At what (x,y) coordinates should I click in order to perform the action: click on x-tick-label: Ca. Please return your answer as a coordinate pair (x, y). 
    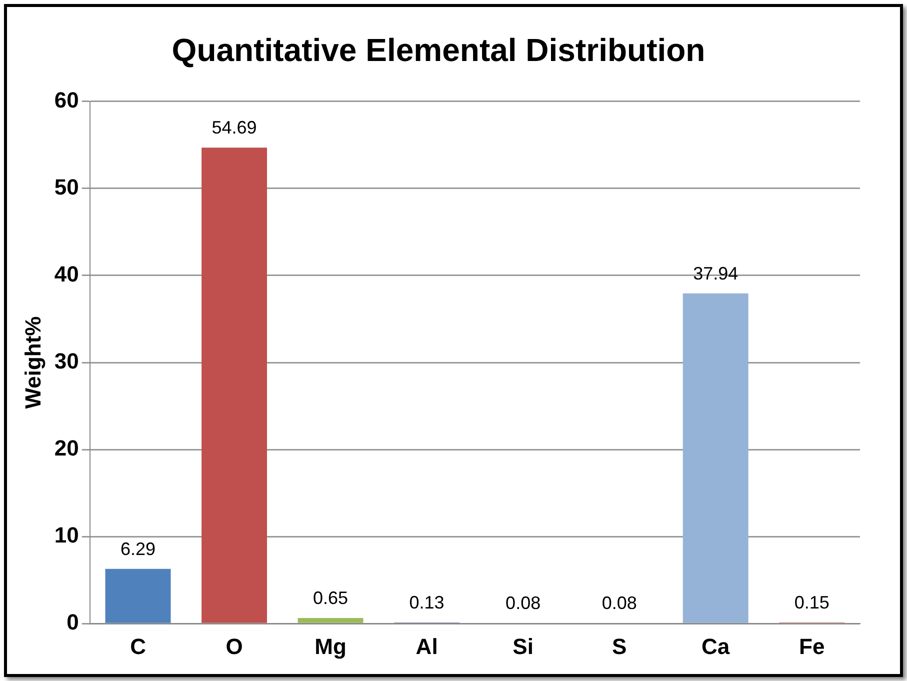
    Looking at the image, I should click on (716, 646).